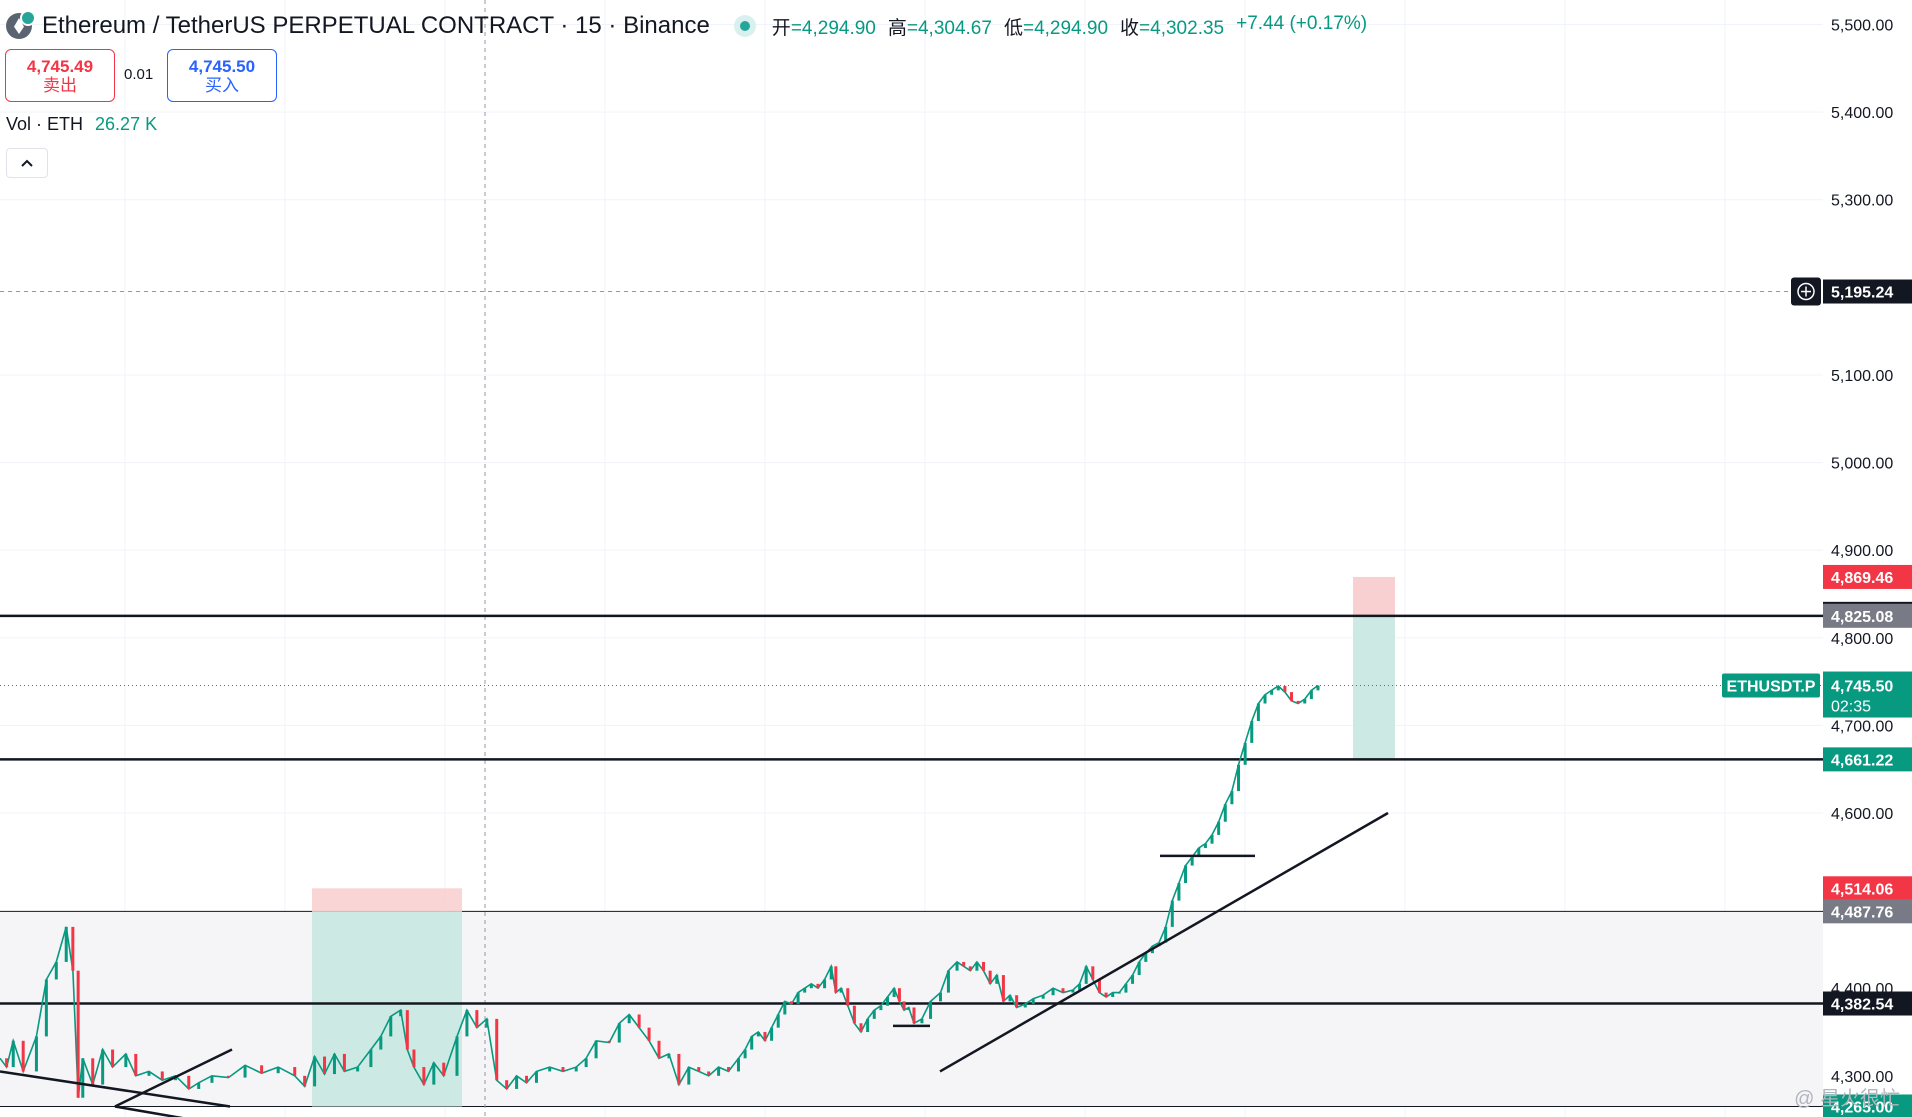 The width and height of the screenshot is (1912, 1117). Describe the element at coordinates (27, 163) in the screenshot. I see `chevron-up-icon` at that location.